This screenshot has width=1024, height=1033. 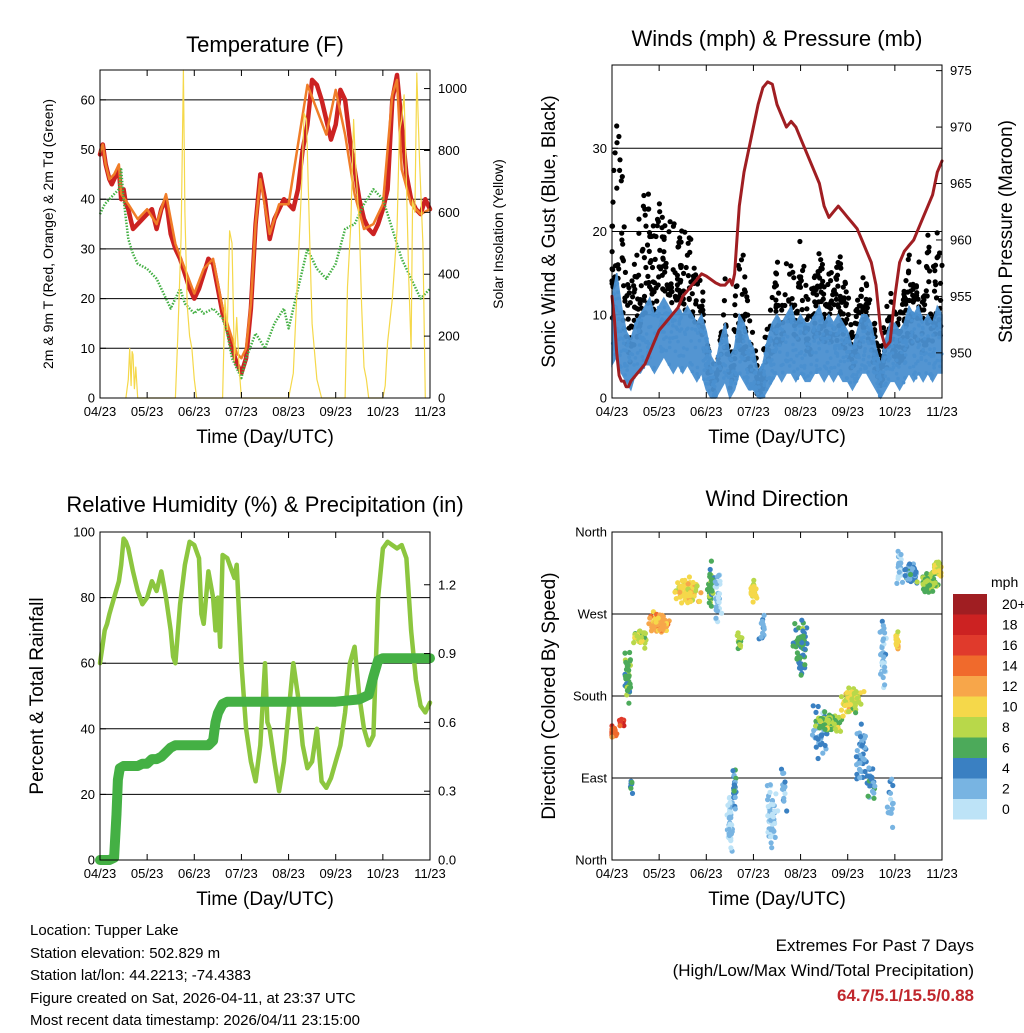 I want to click on legend-label: 6, so click(x=1006, y=748).